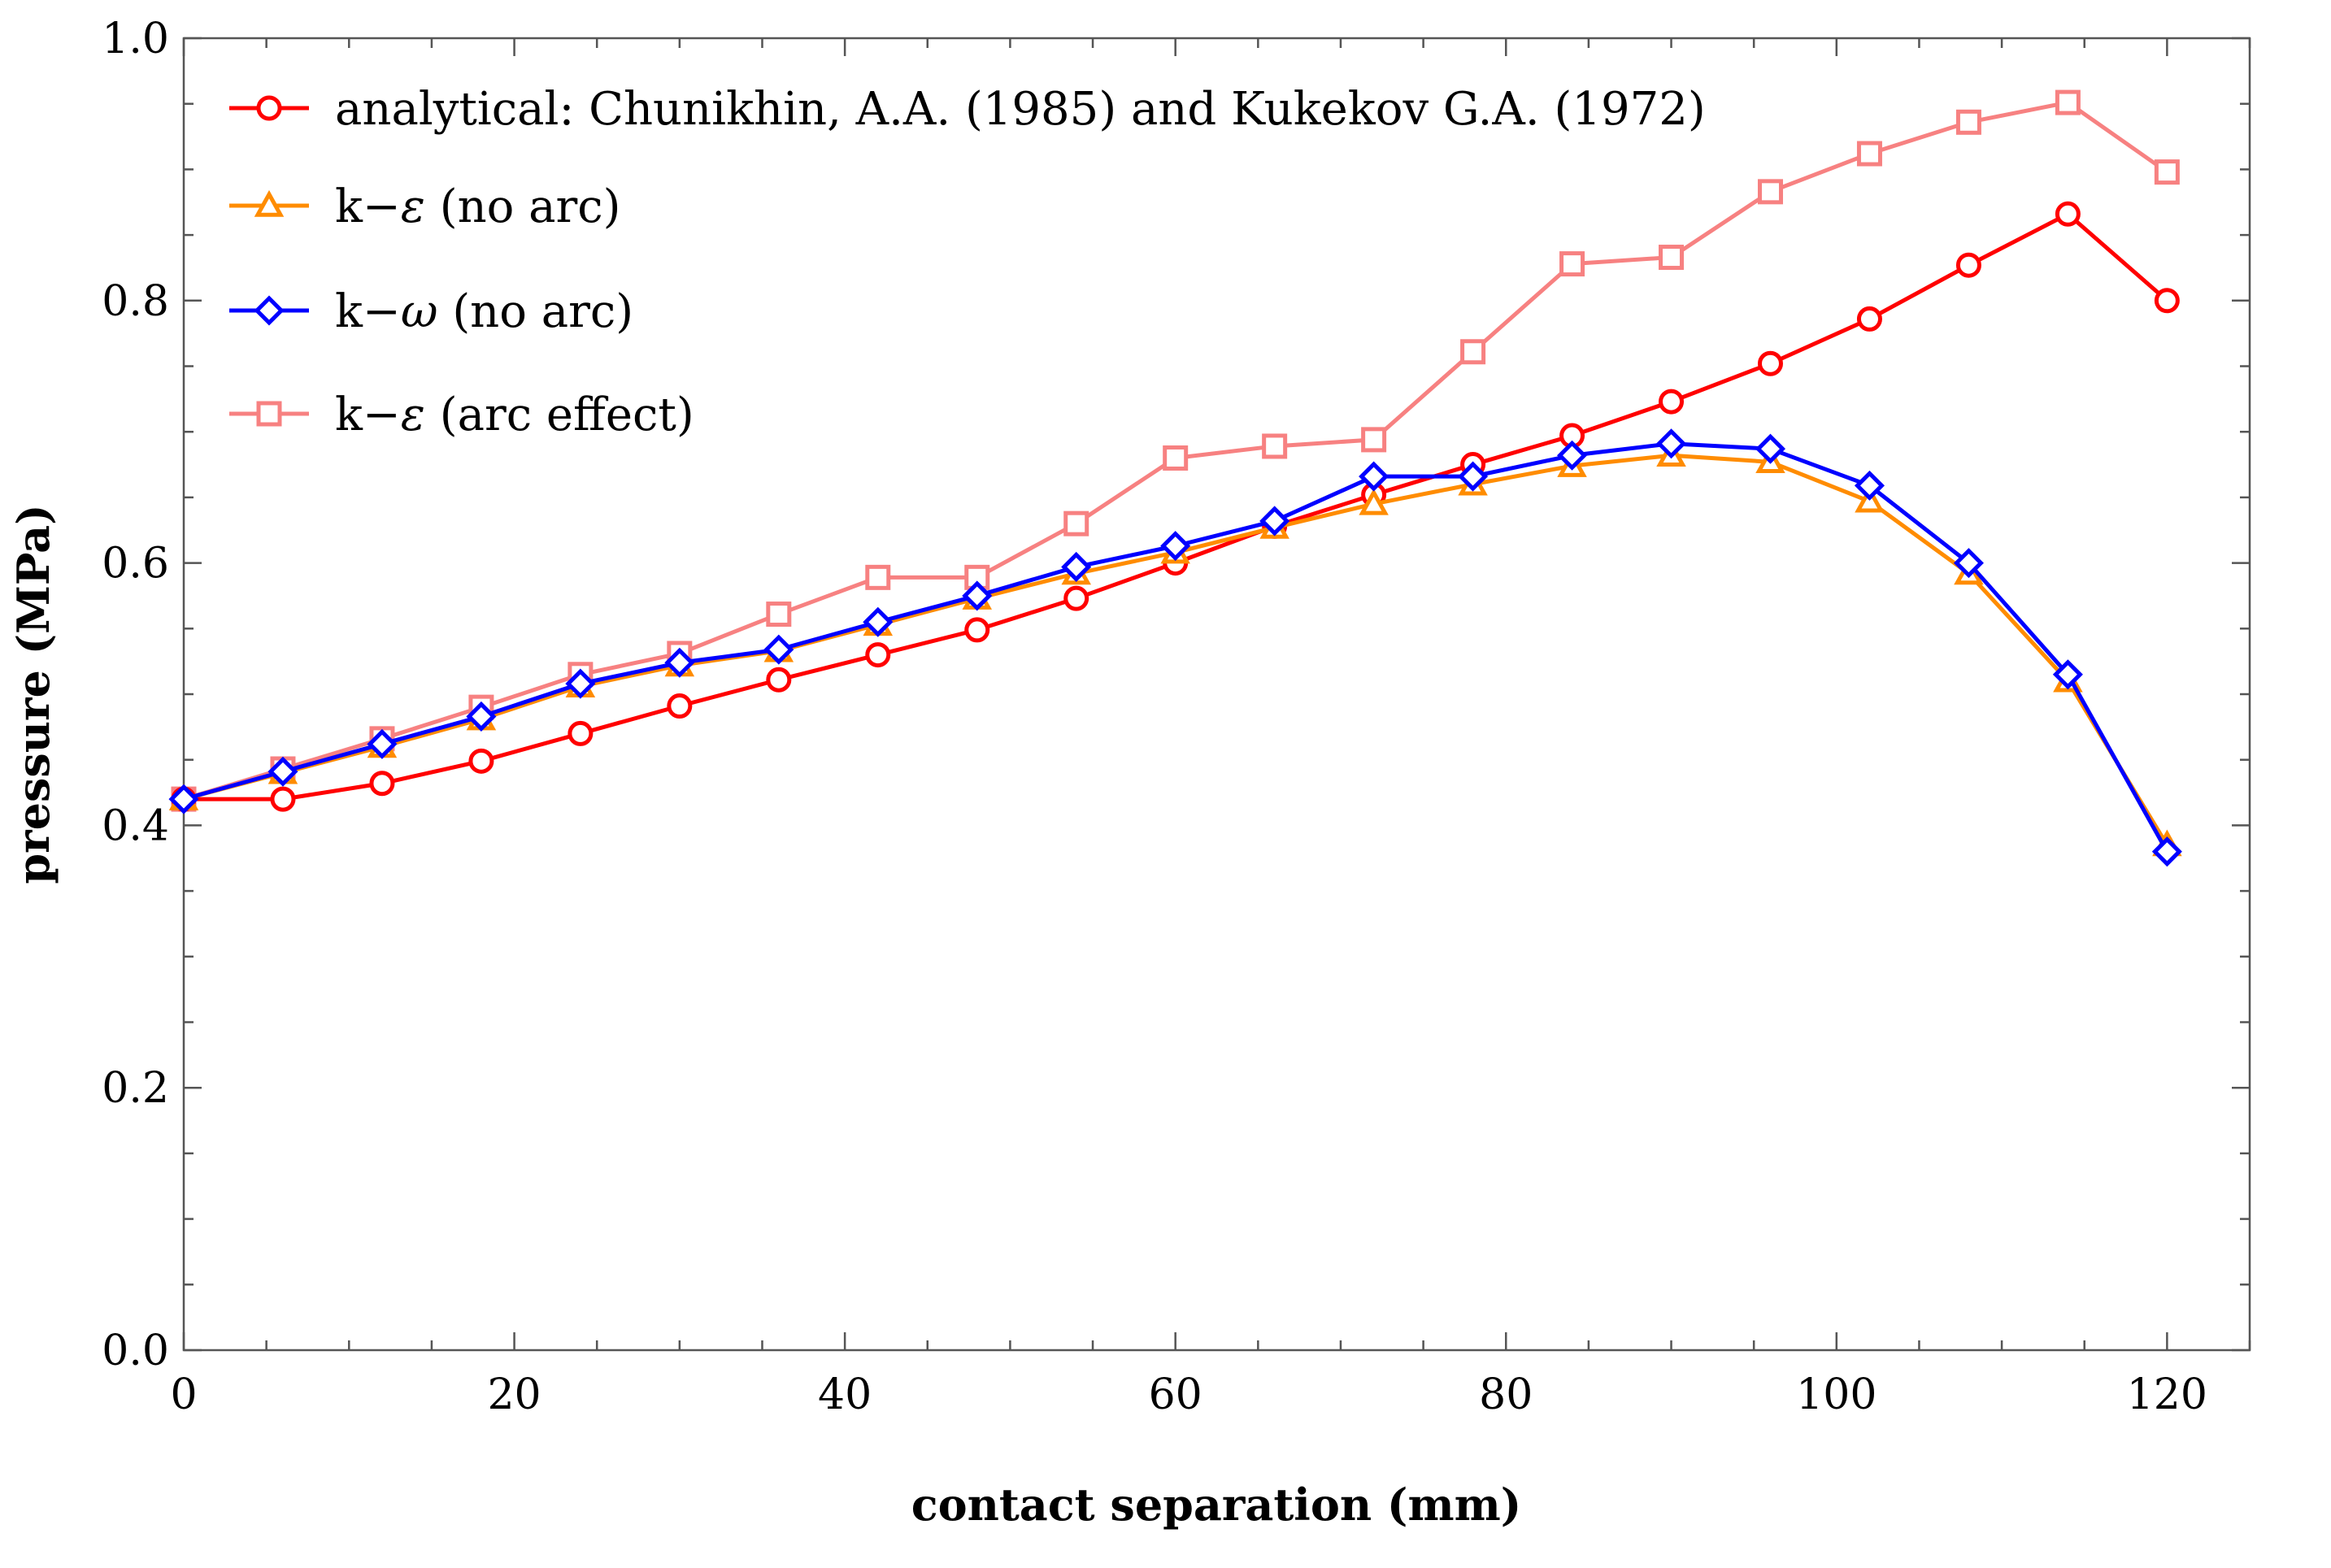 This screenshot has height=1568, width=2331. What do you see at coordinates (135, 1351) in the screenshot?
I see `y-tick-label: 0.0` at bounding box center [135, 1351].